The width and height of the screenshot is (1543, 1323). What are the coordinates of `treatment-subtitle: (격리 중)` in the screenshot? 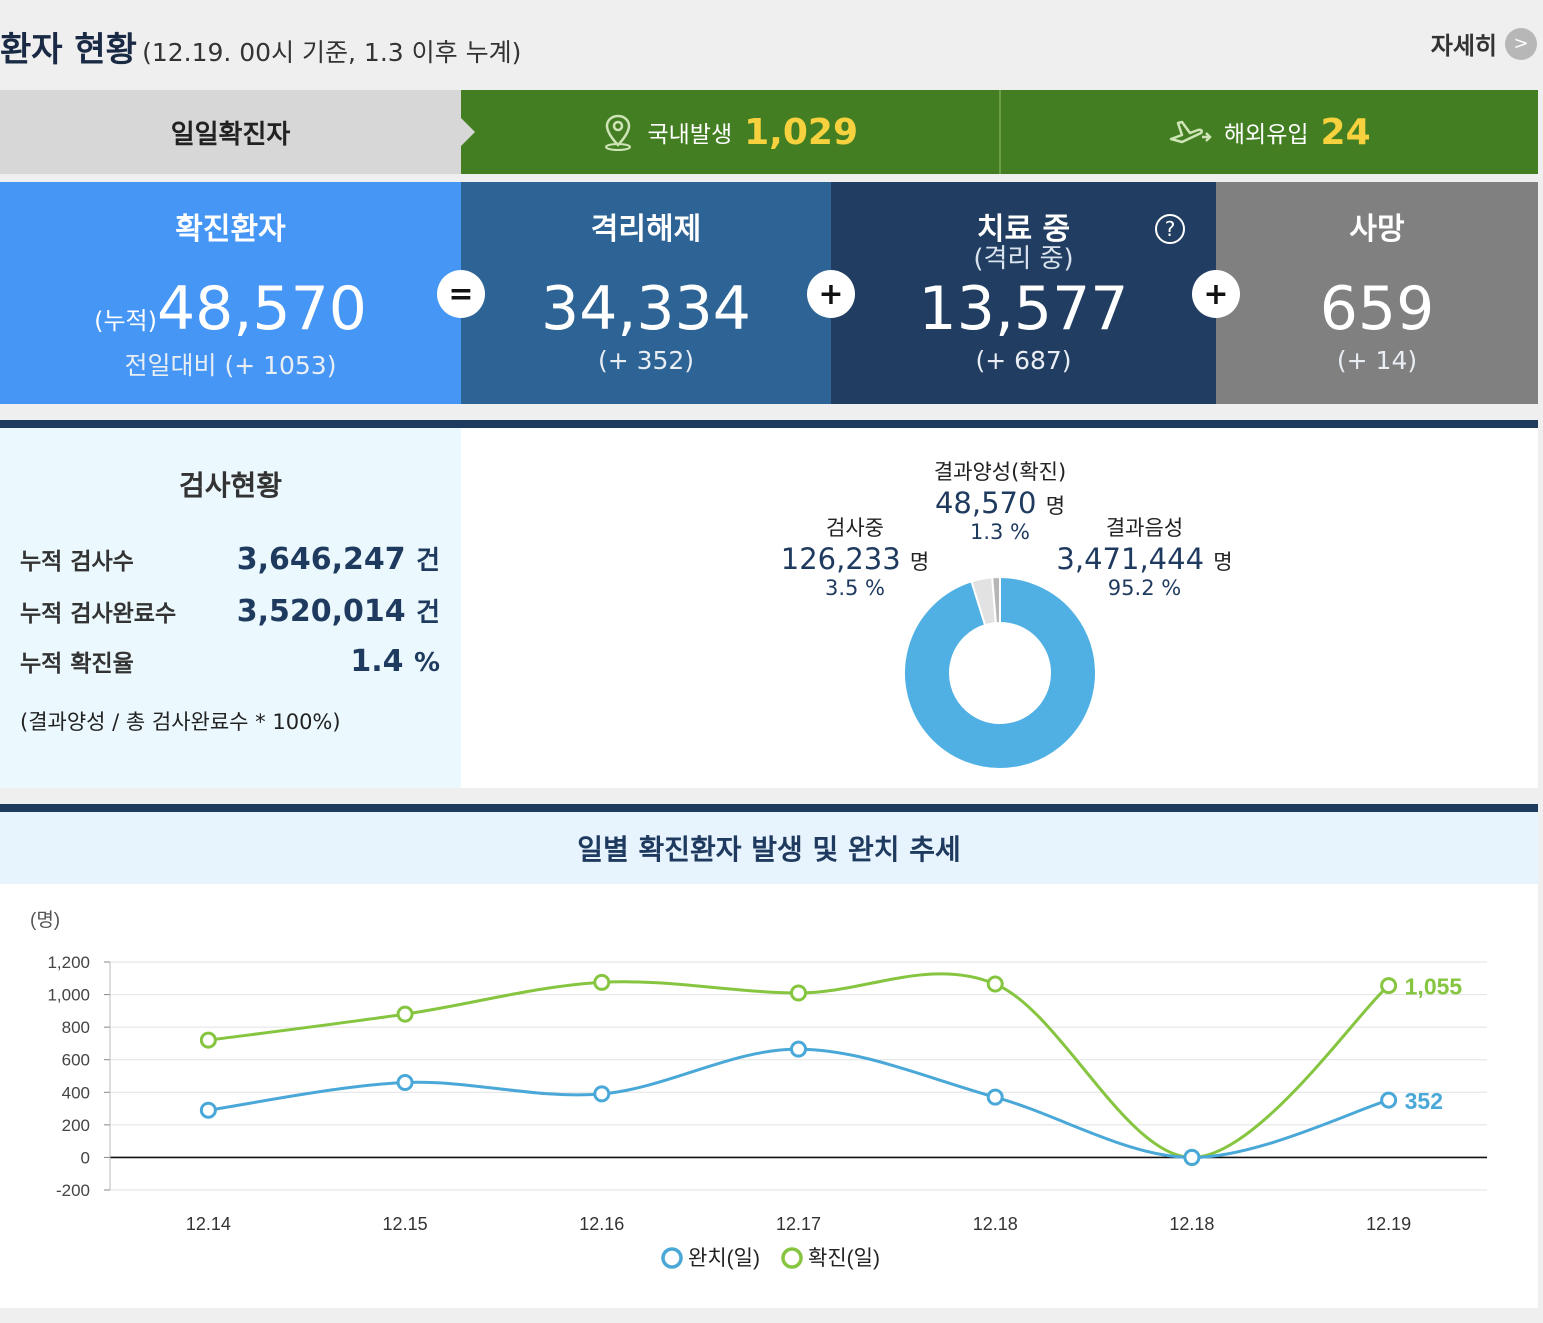 It's located at (1023, 259).